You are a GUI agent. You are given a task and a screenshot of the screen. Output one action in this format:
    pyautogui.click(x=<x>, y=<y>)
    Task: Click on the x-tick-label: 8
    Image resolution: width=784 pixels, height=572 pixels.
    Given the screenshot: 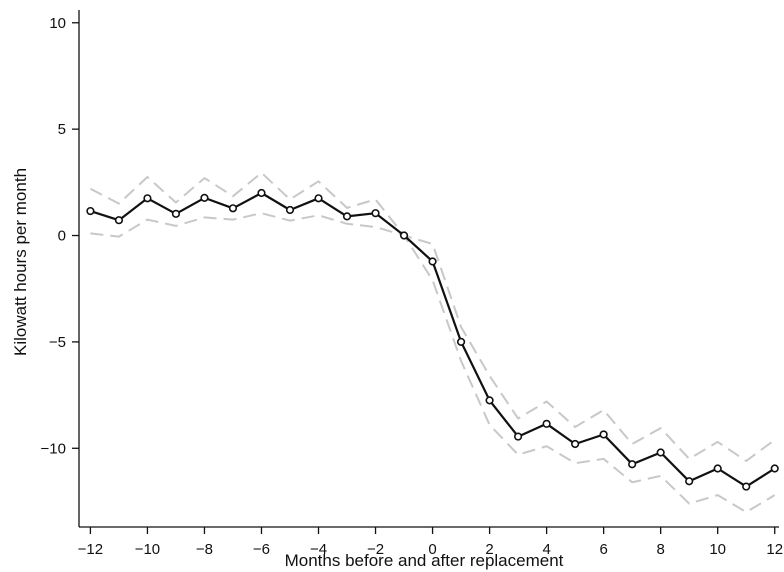 What is the action you would take?
    pyautogui.click(x=660, y=549)
    